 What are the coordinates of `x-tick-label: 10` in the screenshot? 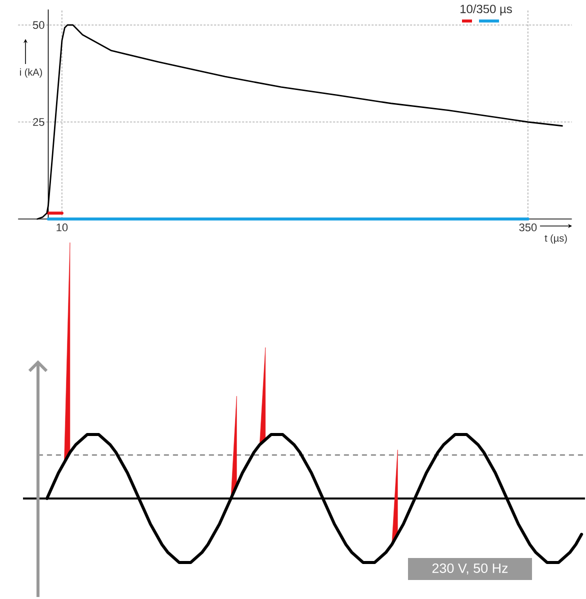 It's located at (62, 228).